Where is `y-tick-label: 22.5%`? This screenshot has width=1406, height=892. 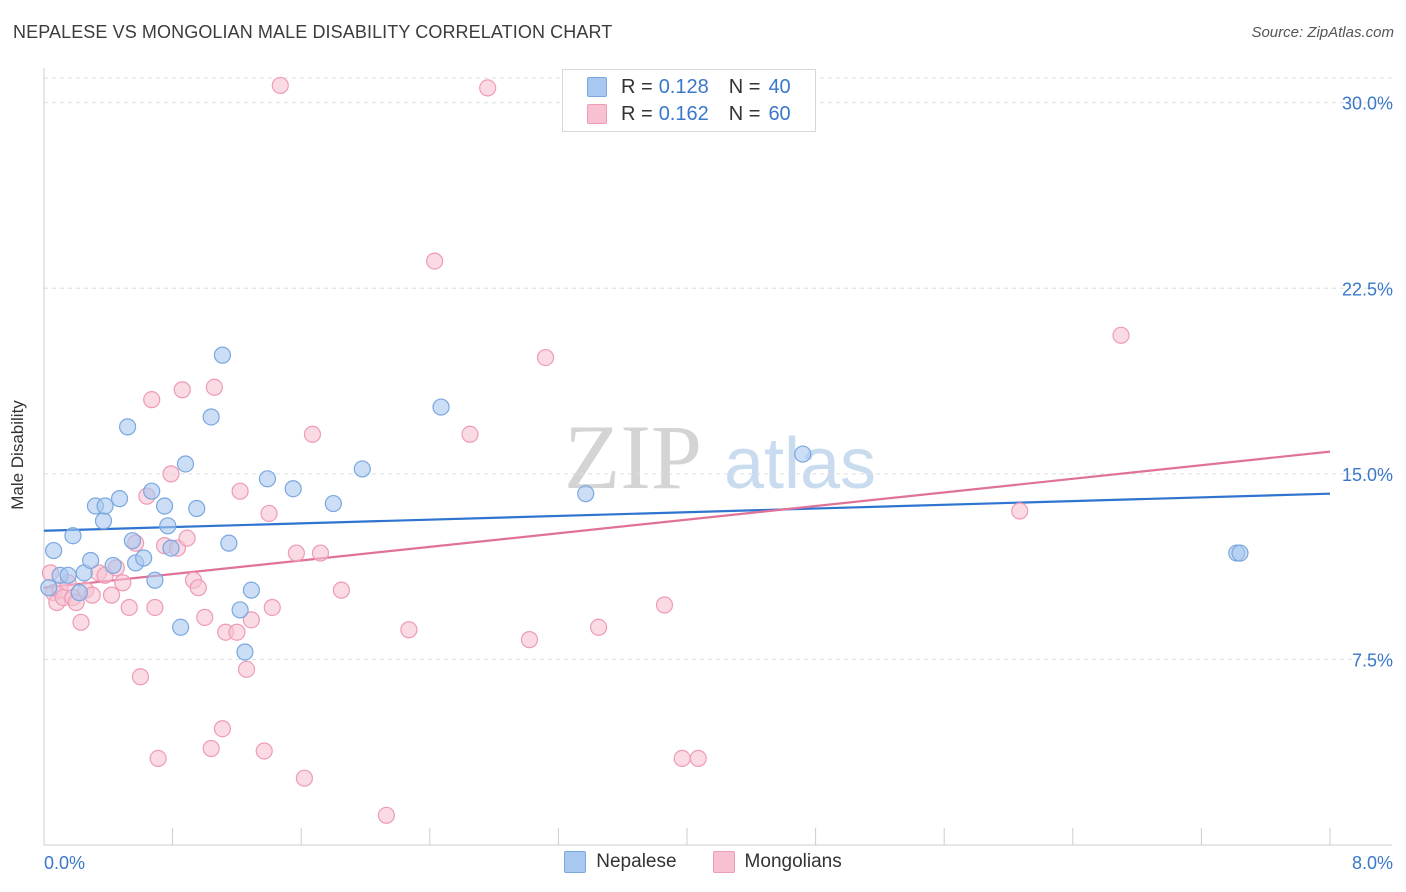
y-tick-label: 22.5% is located at coordinates (1367, 289).